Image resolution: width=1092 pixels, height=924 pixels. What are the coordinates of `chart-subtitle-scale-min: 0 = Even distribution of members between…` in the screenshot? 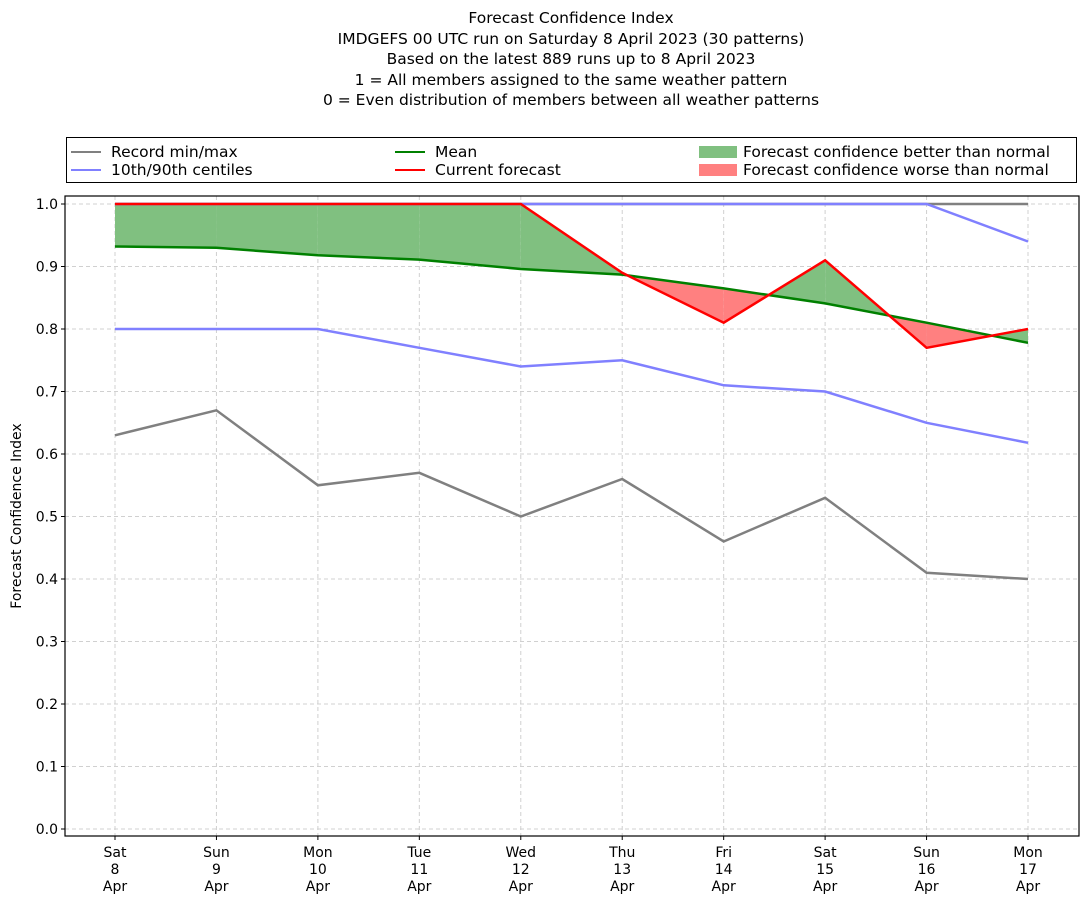 It's located at (571, 100).